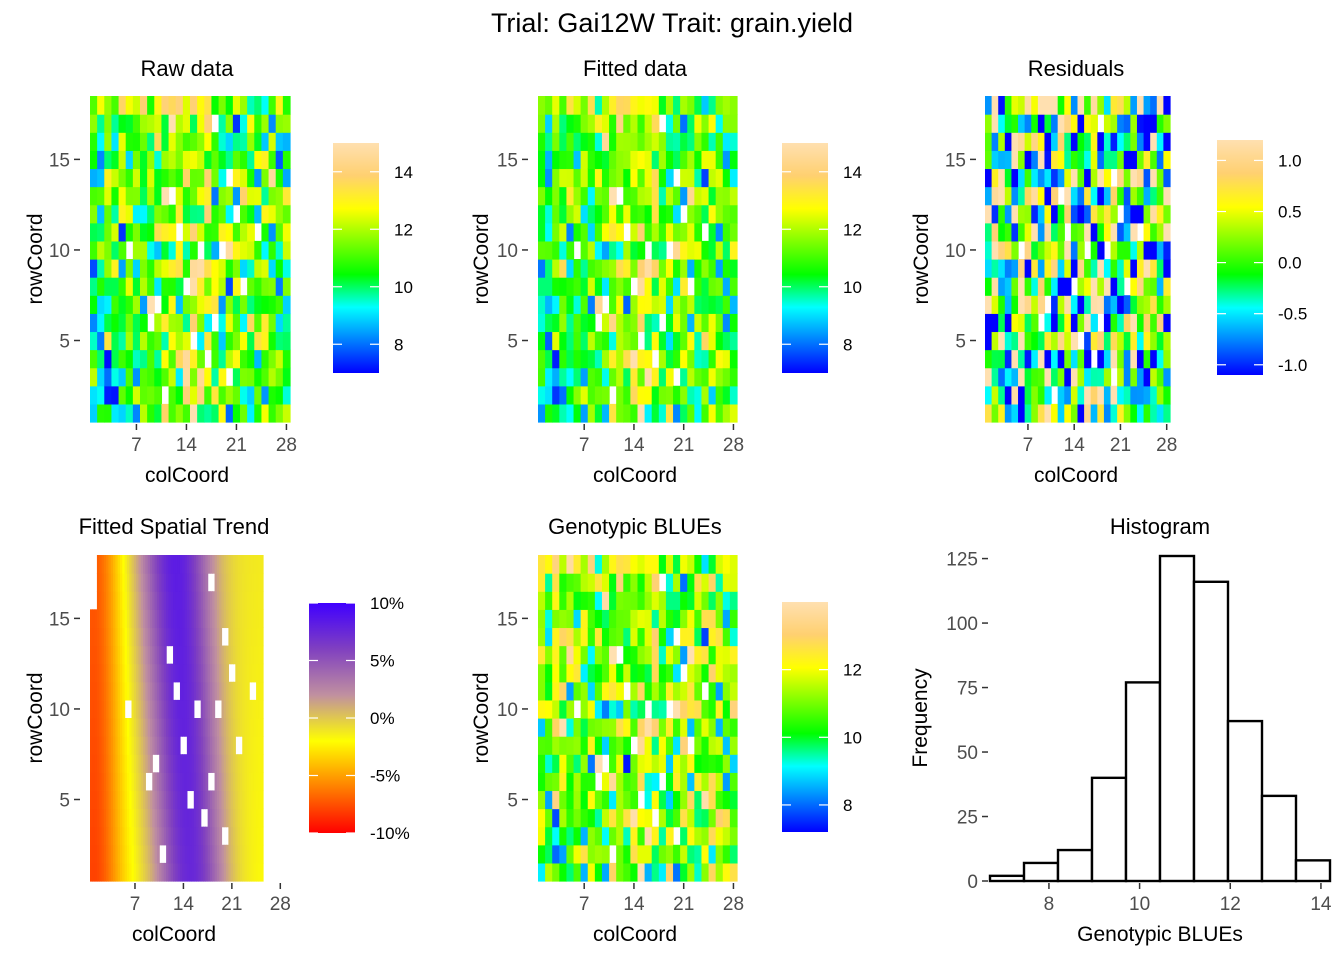 The height and width of the screenshot is (960, 1344). I want to click on y-tick-label: 15, so click(507, 619).